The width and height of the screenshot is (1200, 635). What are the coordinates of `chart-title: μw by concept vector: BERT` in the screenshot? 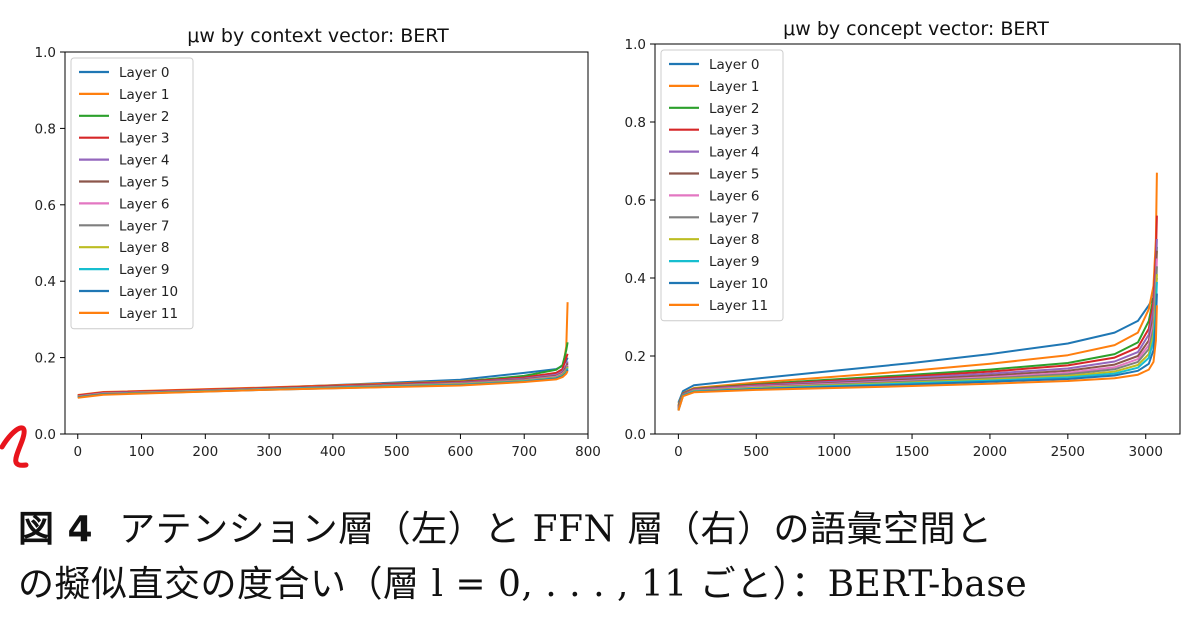 It's located at (916, 29).